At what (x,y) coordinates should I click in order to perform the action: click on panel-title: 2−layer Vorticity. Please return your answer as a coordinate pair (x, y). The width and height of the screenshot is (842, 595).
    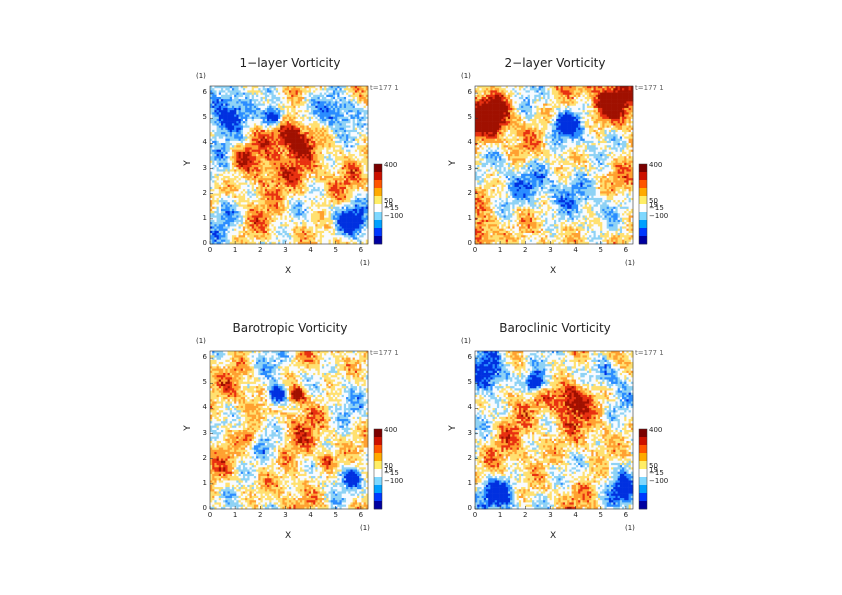
    Looking at the image, I should click on (555, 63).